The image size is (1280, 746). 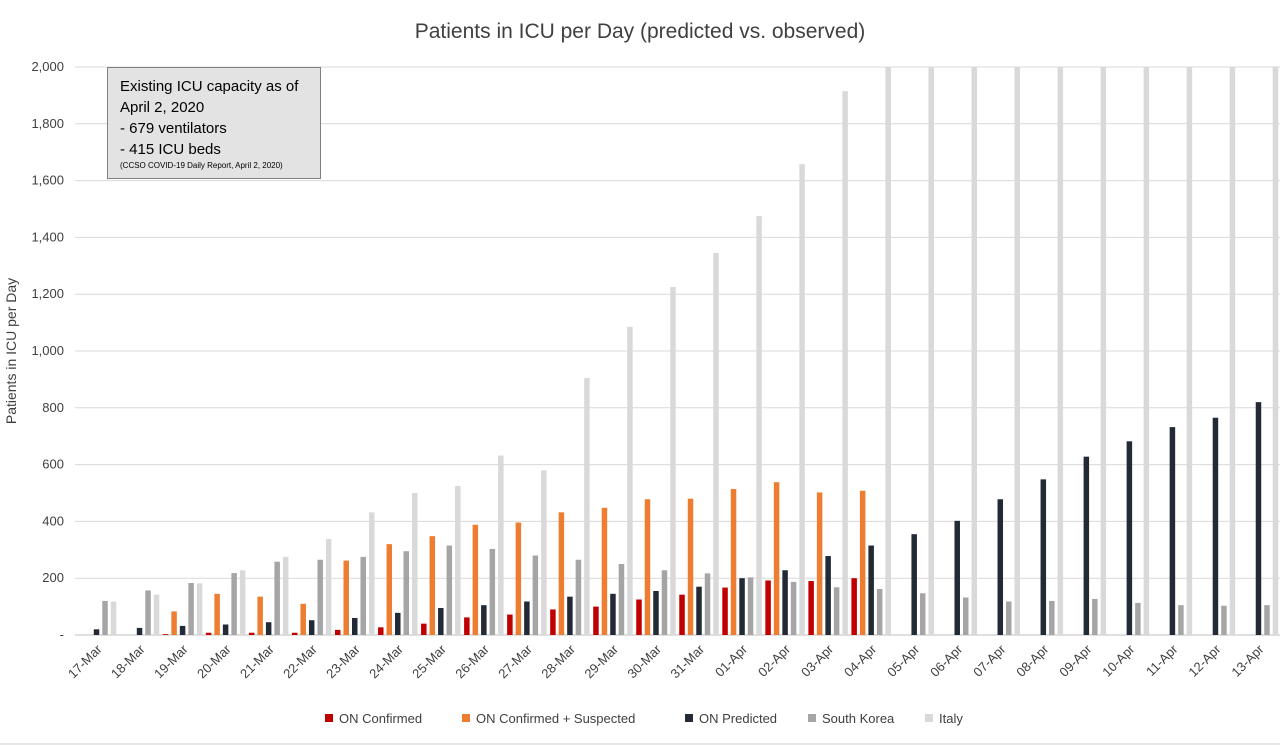 What do you see at coordinates (1075, 660) in the screenshot?
I see `x-tick-label: 09-Apr` at bounding box center [1075, 660].